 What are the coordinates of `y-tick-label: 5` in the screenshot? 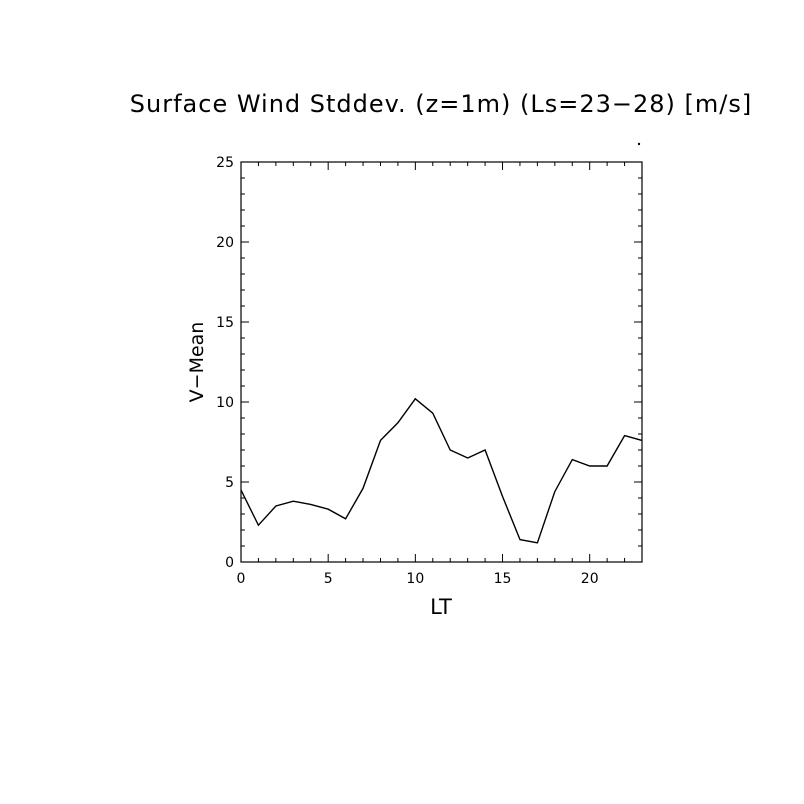 It's located at (229, 483).